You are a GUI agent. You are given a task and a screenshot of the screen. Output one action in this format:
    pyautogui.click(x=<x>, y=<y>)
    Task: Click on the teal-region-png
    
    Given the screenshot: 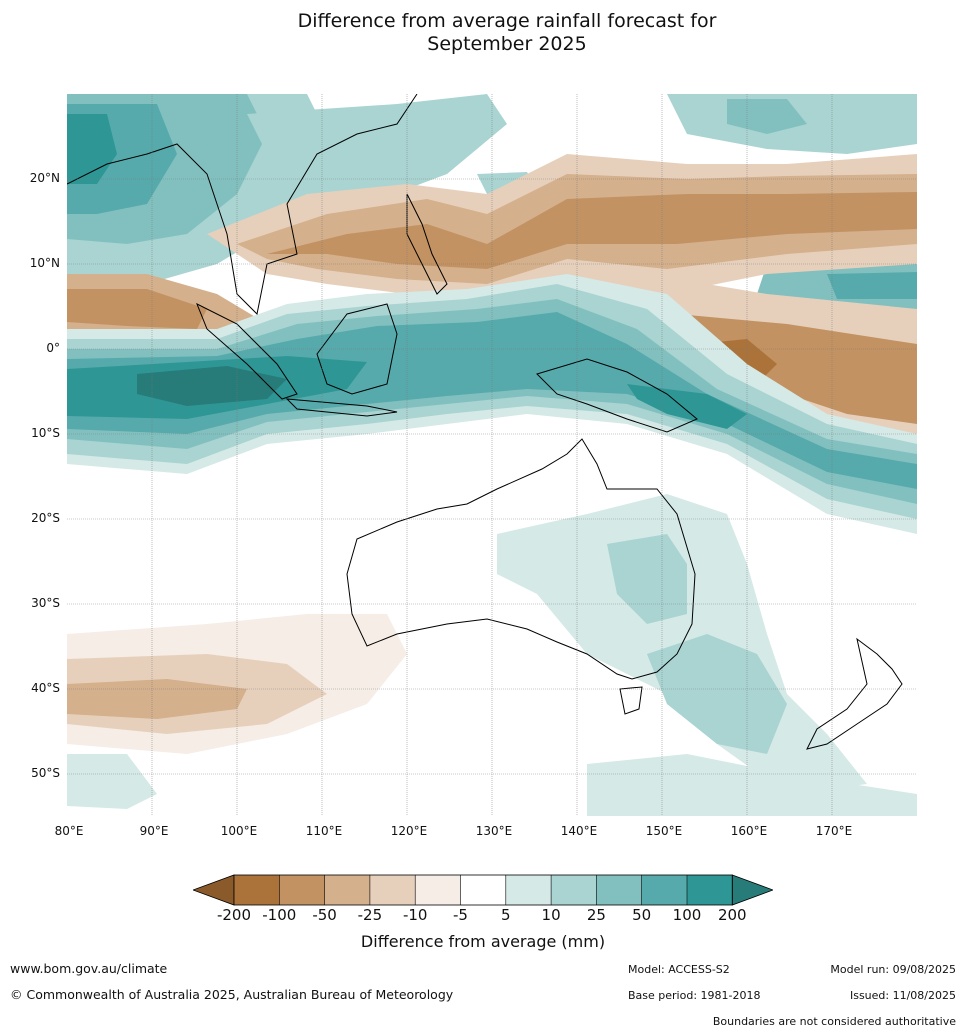 What is the action you would take?
    pyautogui.click(x=687, y=406)
    